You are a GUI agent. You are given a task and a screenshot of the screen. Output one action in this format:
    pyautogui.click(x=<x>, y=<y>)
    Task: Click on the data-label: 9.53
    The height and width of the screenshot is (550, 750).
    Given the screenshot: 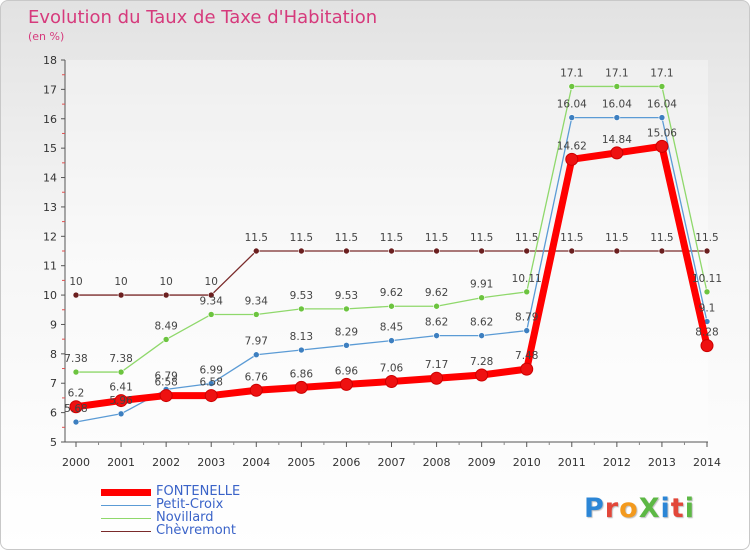 What is the action you would take?
    pyautogui.click(x=346, y=296)
    